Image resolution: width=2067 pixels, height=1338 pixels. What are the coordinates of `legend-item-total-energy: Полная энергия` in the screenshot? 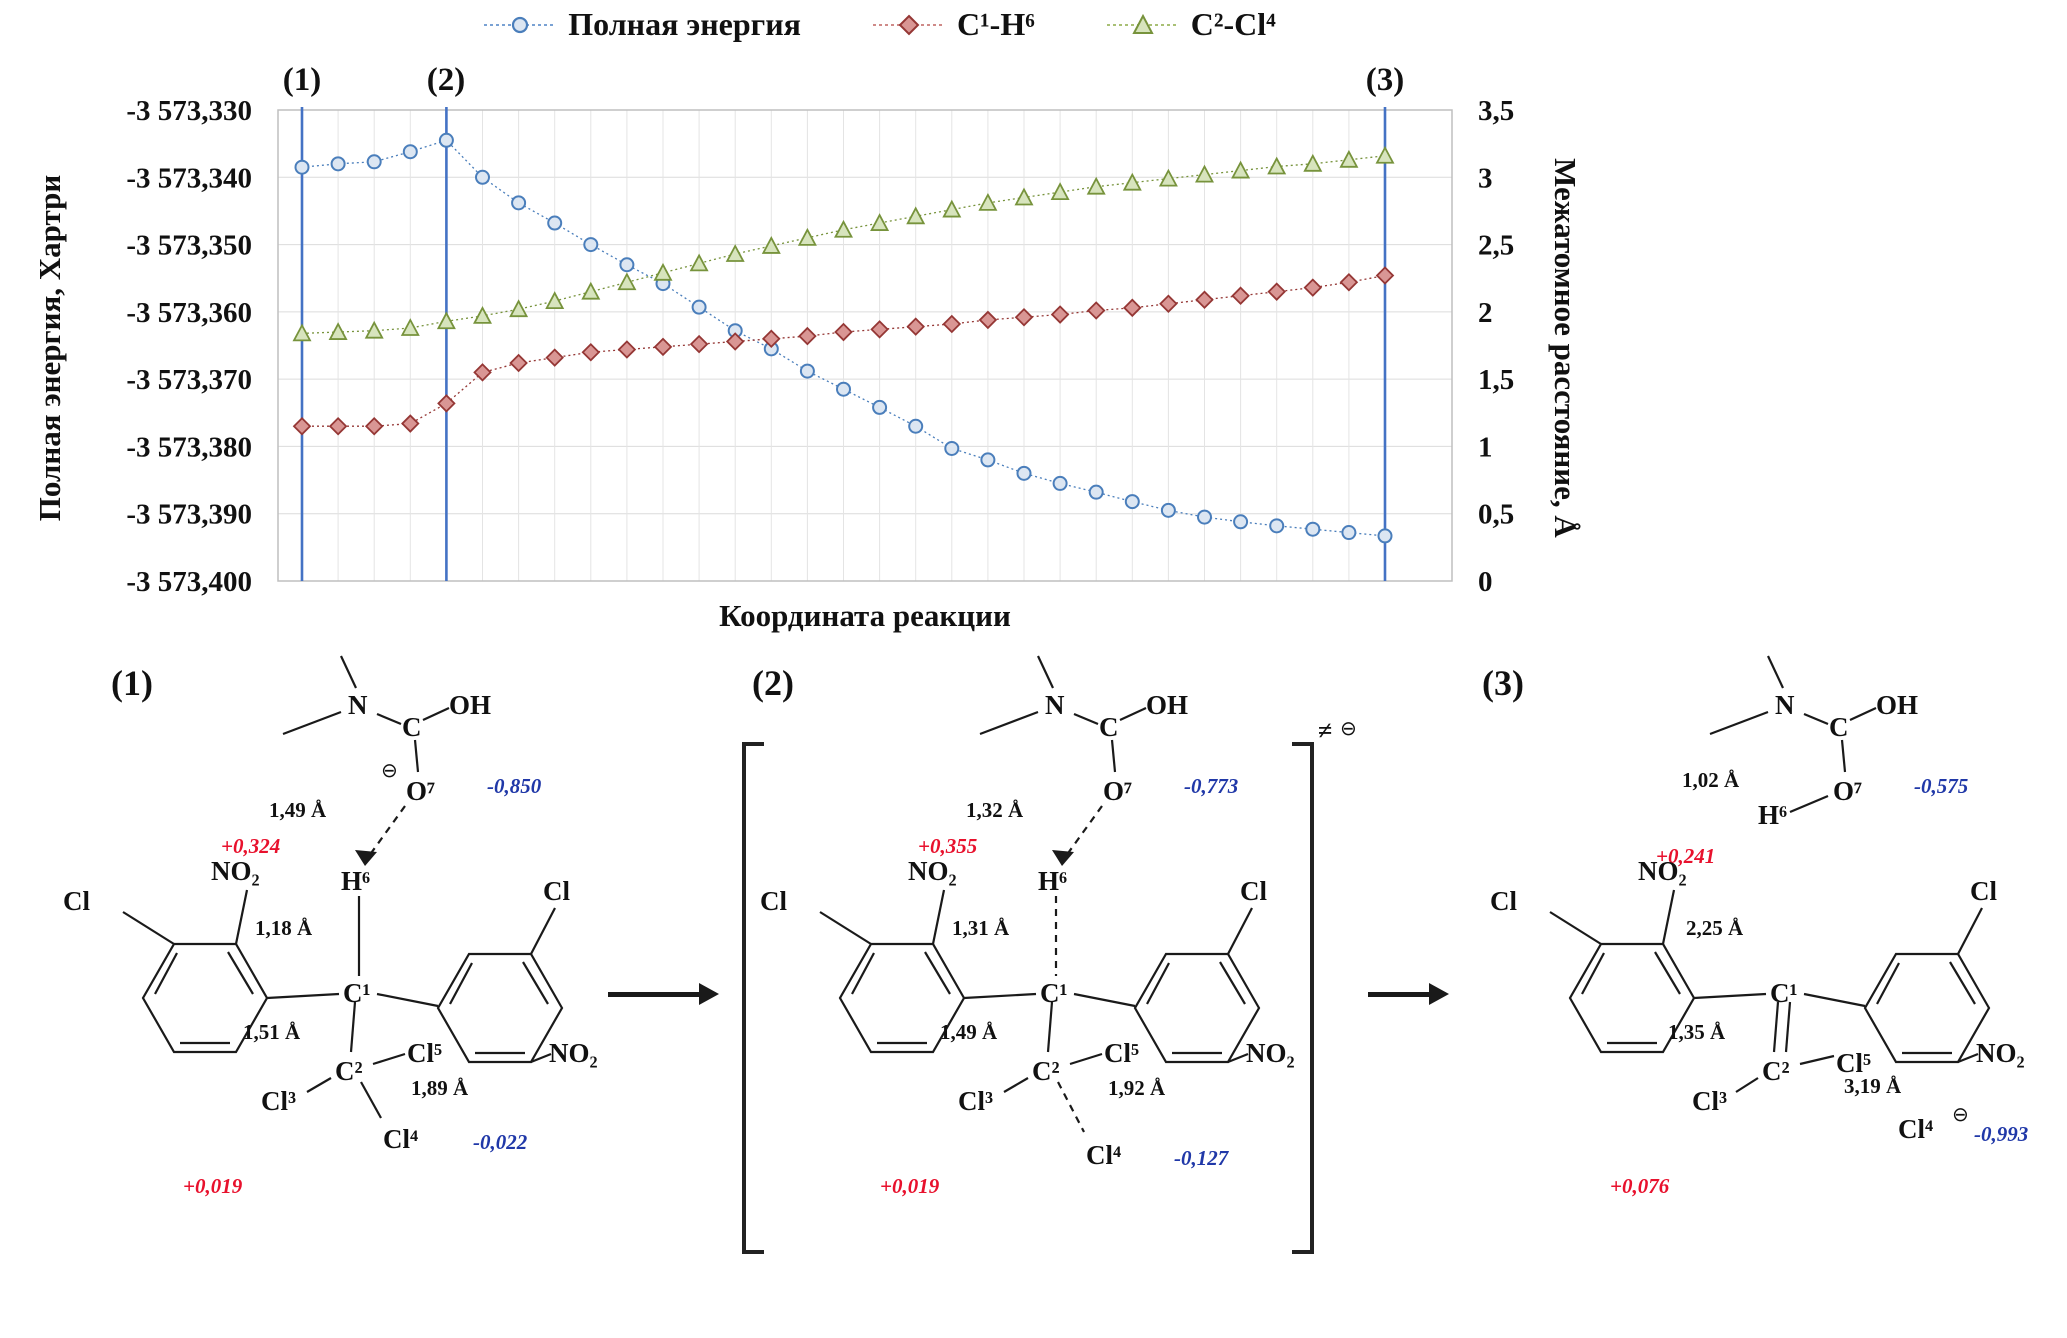 It's located at (642, 24).